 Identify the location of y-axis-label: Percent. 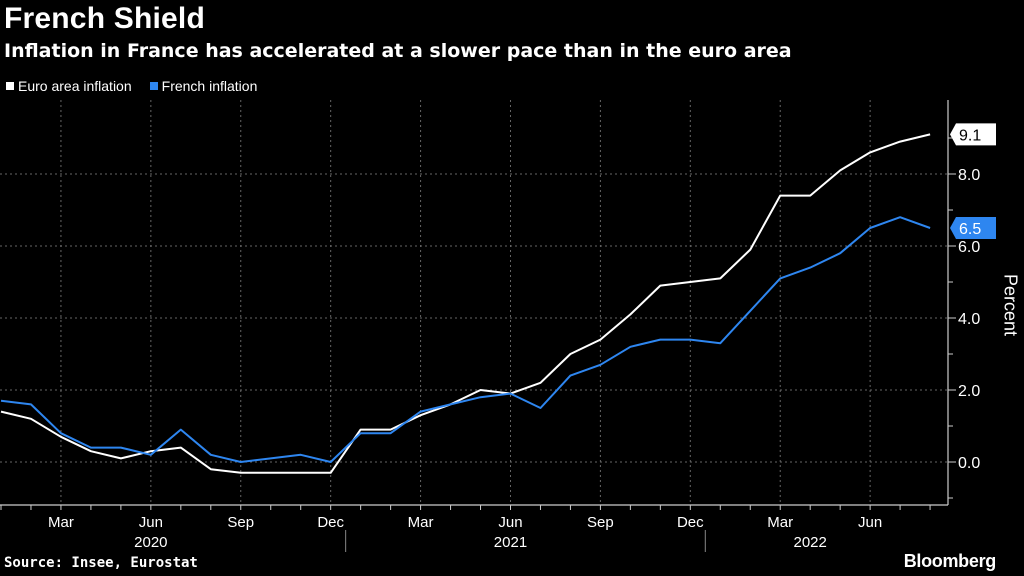
(1010, 305).